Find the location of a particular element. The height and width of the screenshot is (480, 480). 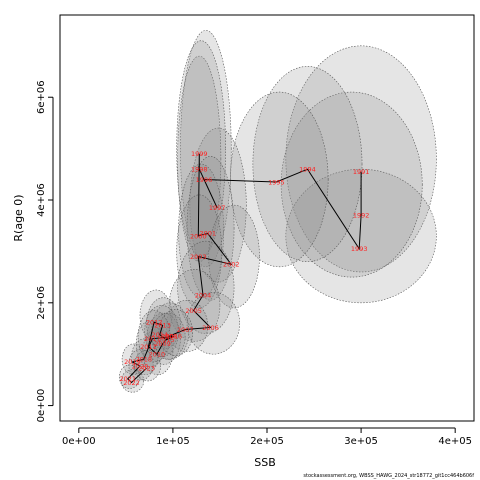

year-label-2014: 2014 is located at coordinates (159, 335).